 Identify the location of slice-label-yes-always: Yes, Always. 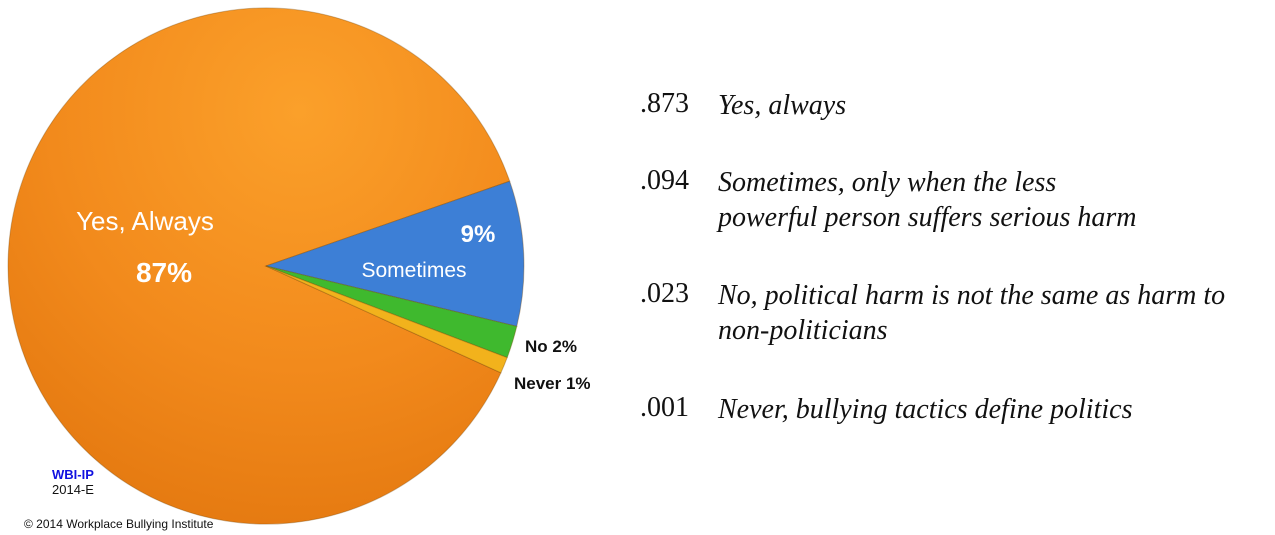
(145, 221).